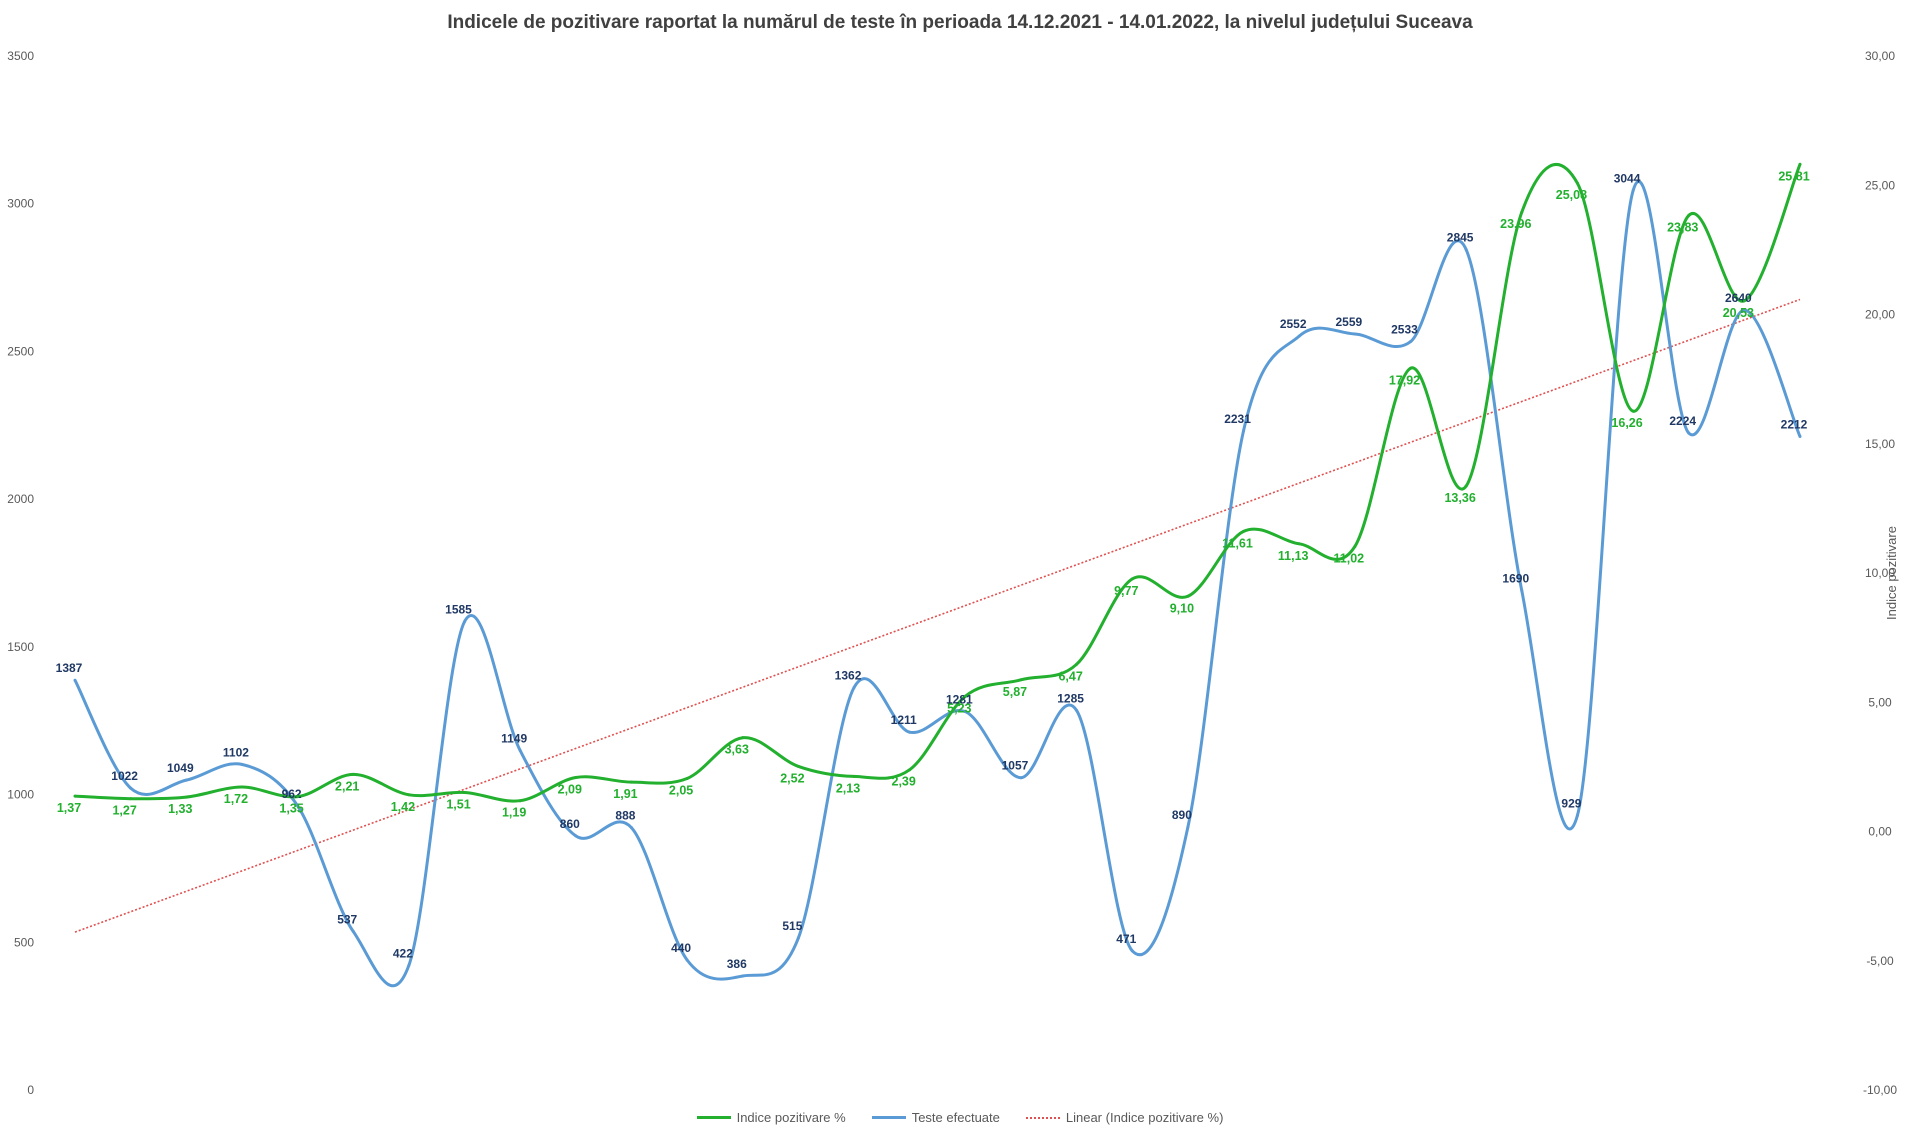 The height and width of the screenshot is (1142, 1920). What do you see at coordinates (1182, 815) in the screenshot?
I see `data-label-teste: 890` at bounding box center [1182, 815].